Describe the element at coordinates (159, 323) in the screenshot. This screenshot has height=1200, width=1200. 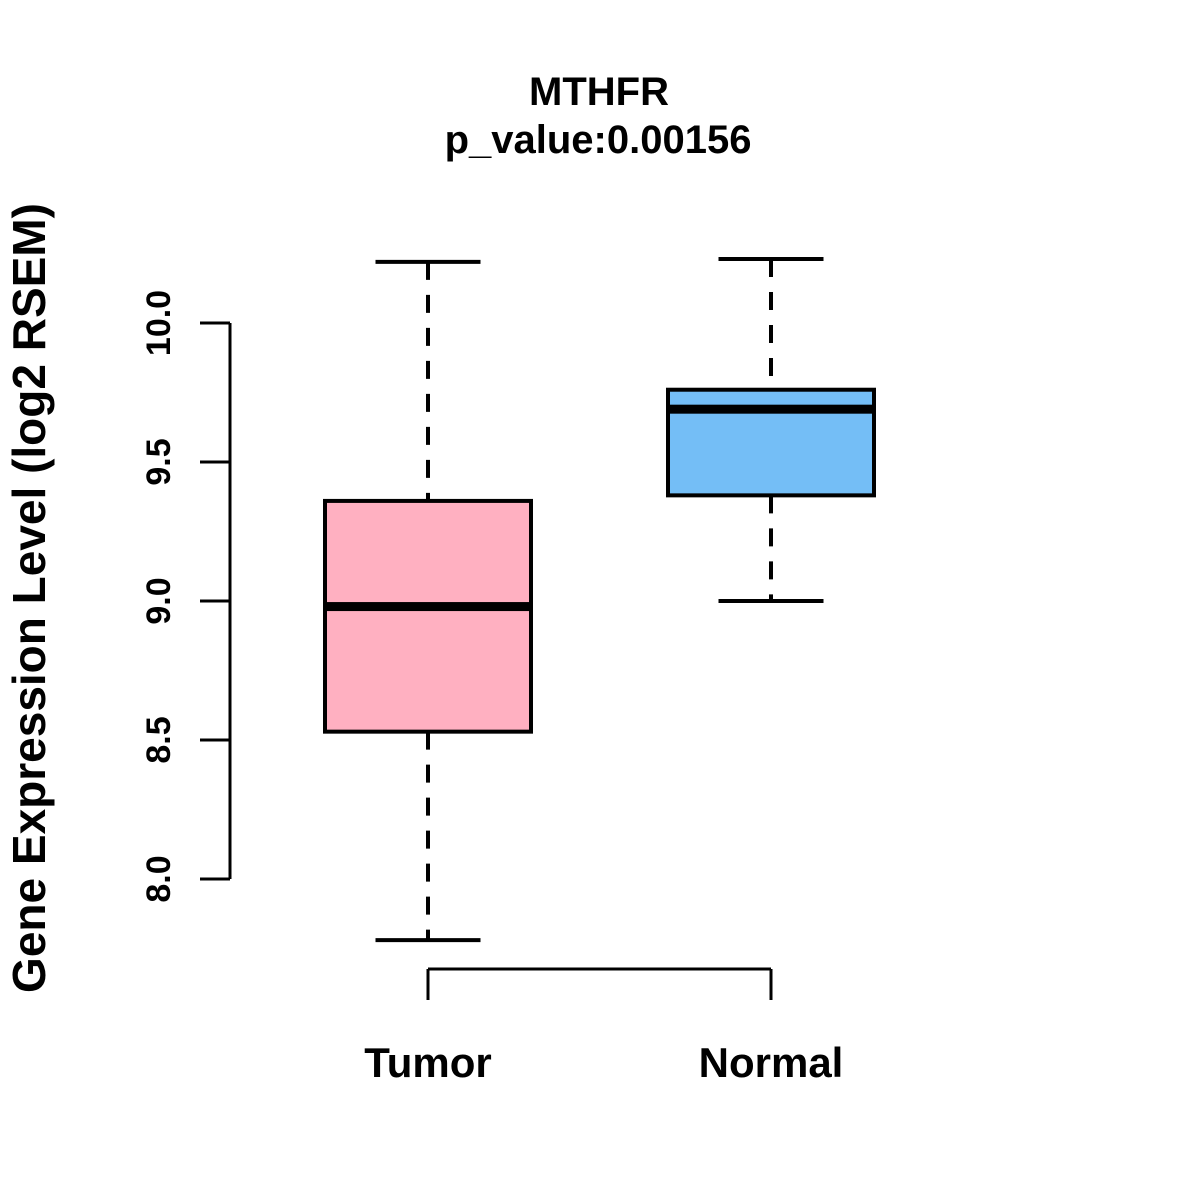
I see `y-tick-label-10.0: 10.0` at that location.